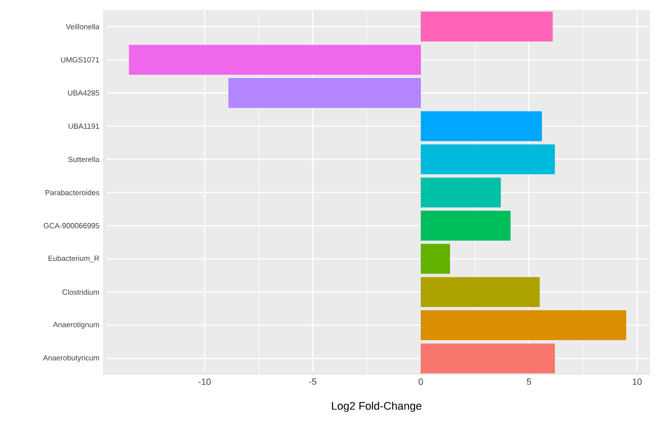 This screenshot has height=438, width=653. I want to click on x-tick-label: 0, so click(420, 381).